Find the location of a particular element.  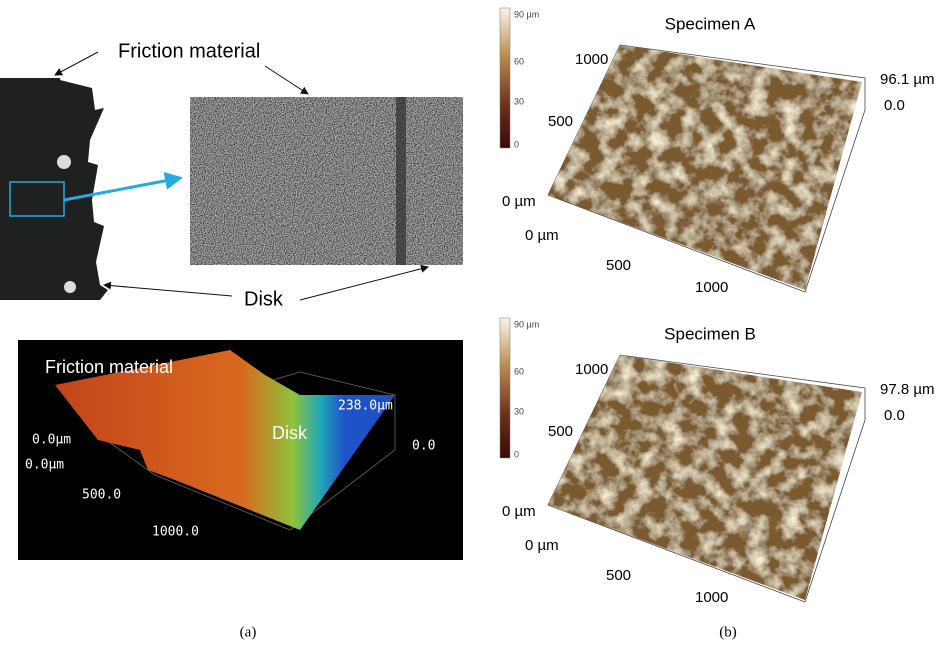

axis-label: 238.0μm is located at coordinates (365, 406).